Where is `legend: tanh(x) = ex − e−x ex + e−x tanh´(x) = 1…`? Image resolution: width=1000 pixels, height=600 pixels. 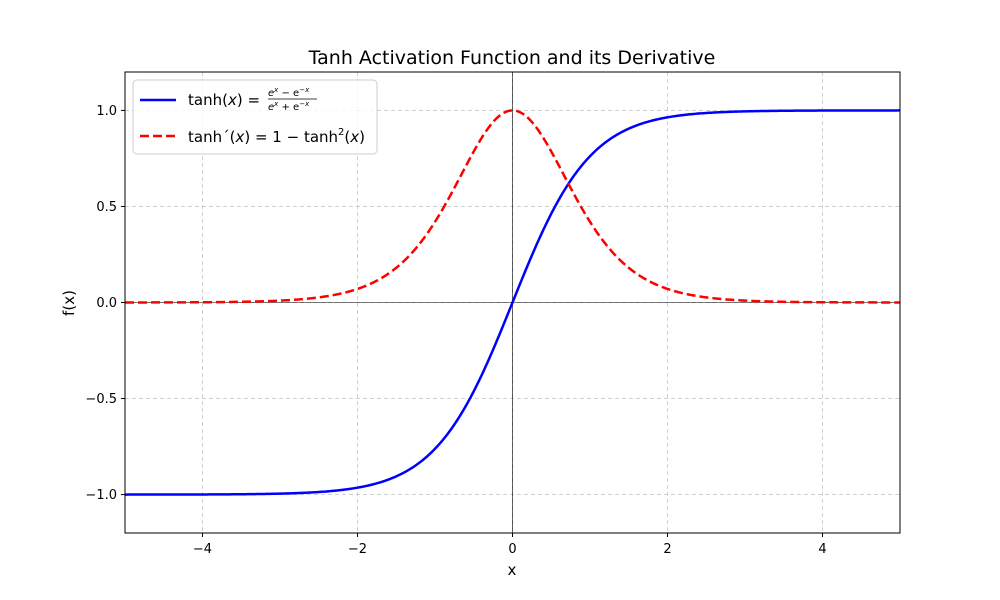
legend: tanh(x) = ex − e−x ex + e−x tanh´(x) = 1… is located at coordinates (255, 117).